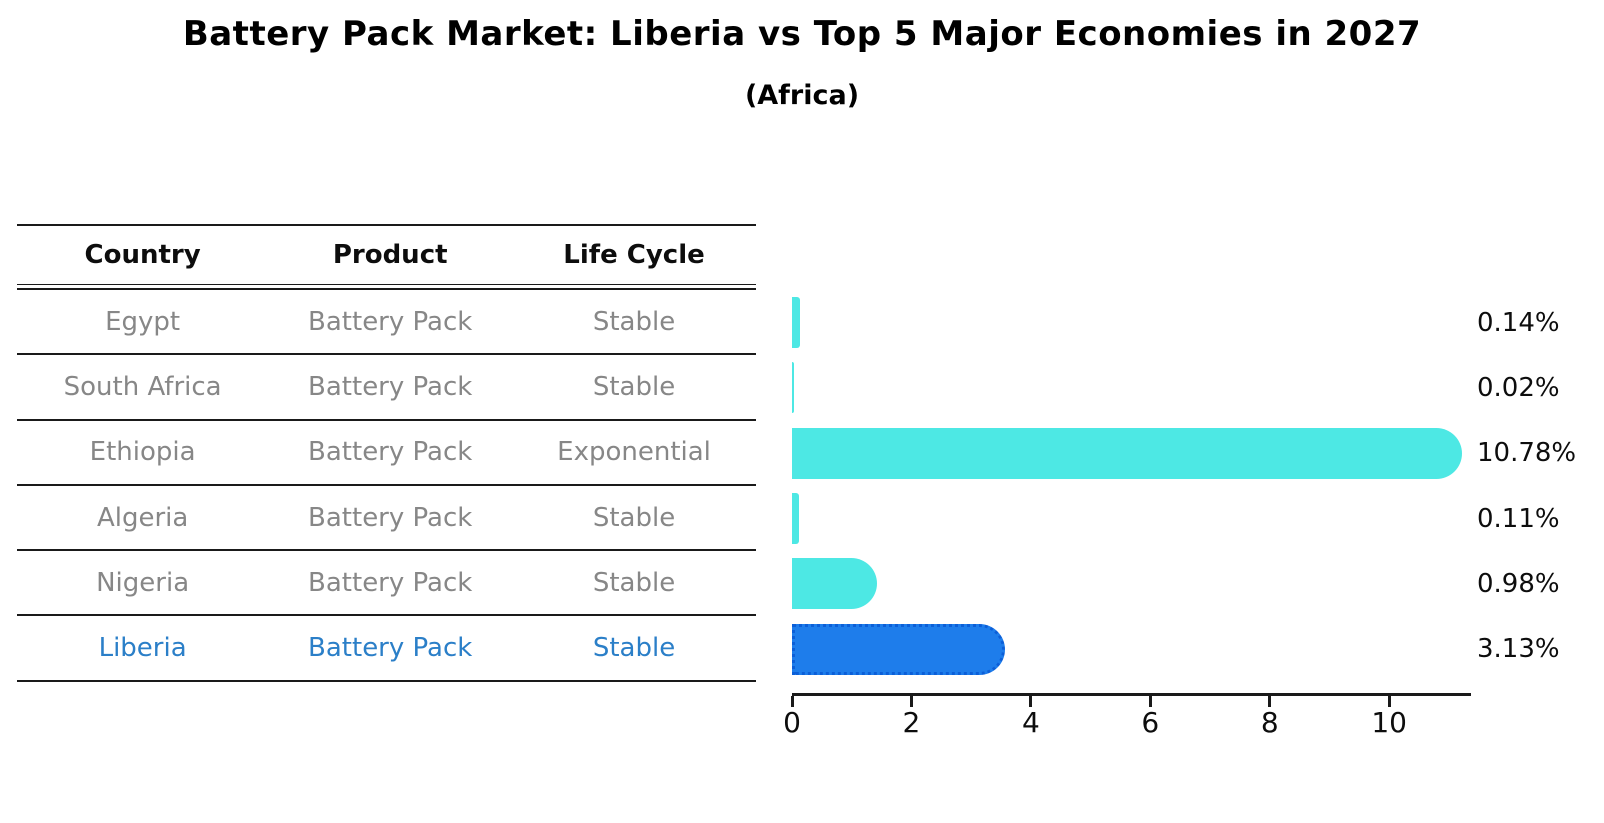 The height and width of the screenshot is (823, 1604). Describe the element at coordinates (1518, 518) in the screenshot. I see `value-label-algeria: 0.11%` at that location.